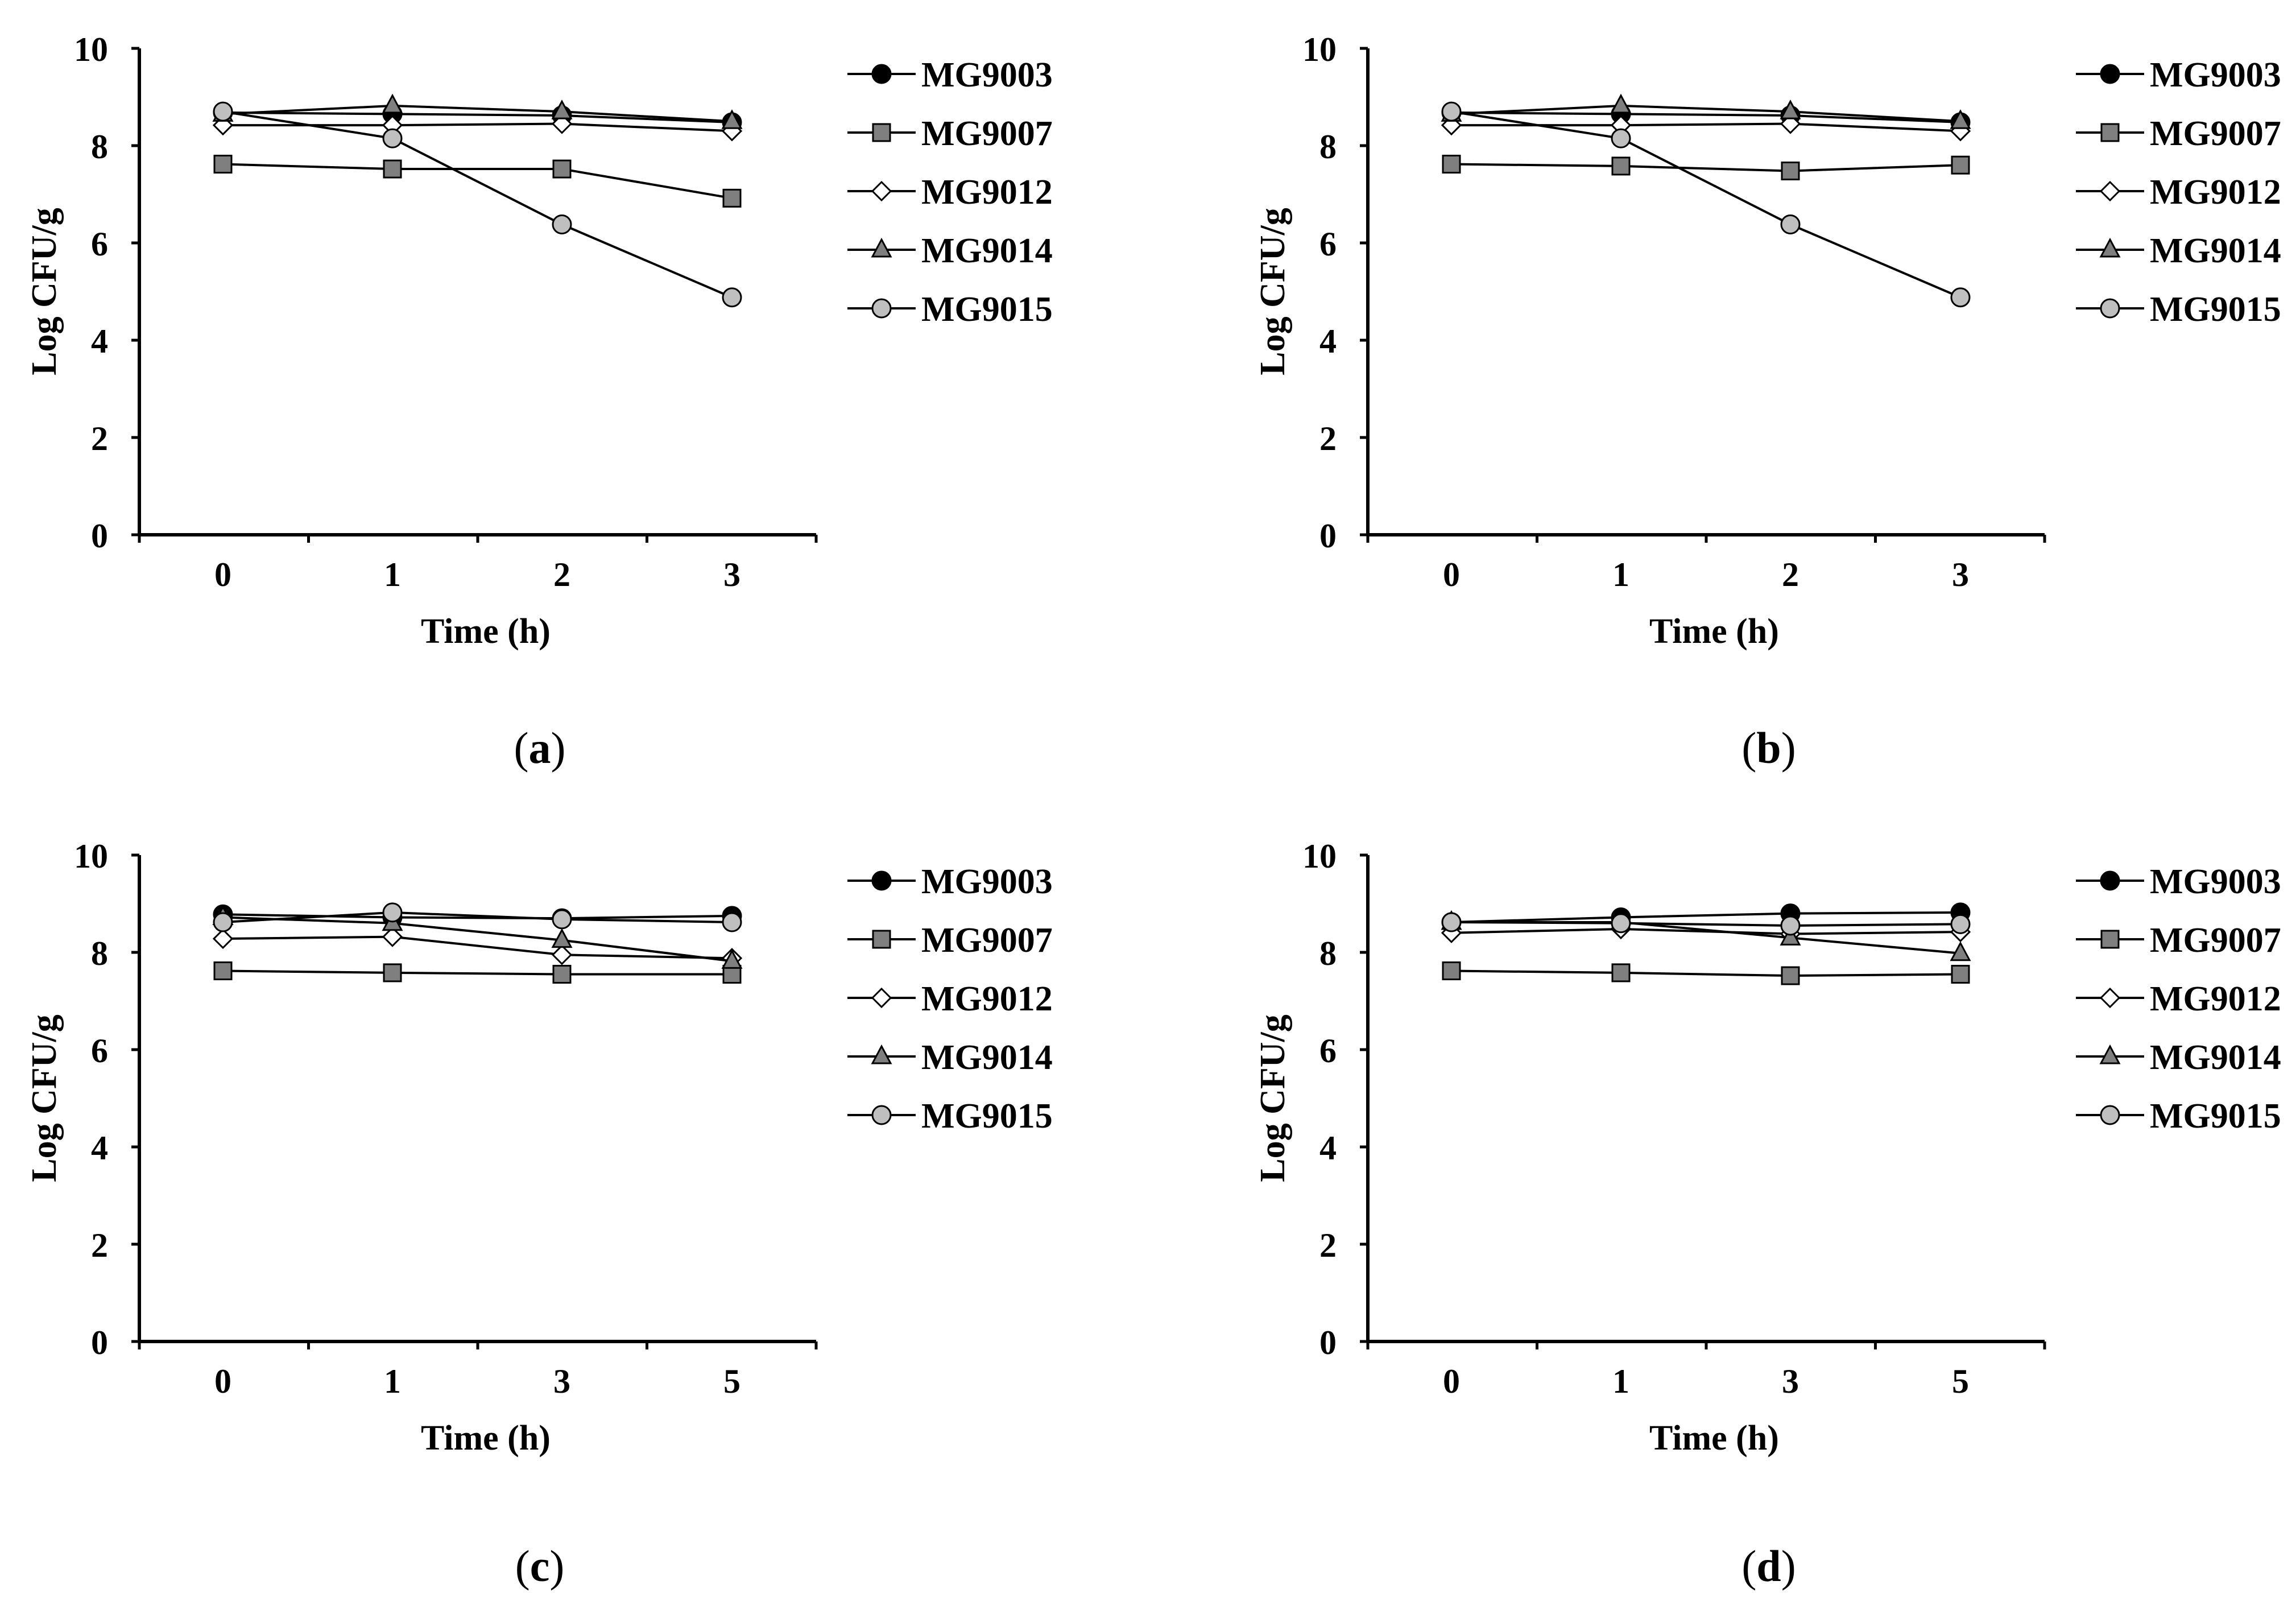 Image resolution: width=2296 pixels, height=1614 pixels. Describe the element at coordinates (540, 1566) in the screenshot. I see `panel-caption-c: (c)` at that location.